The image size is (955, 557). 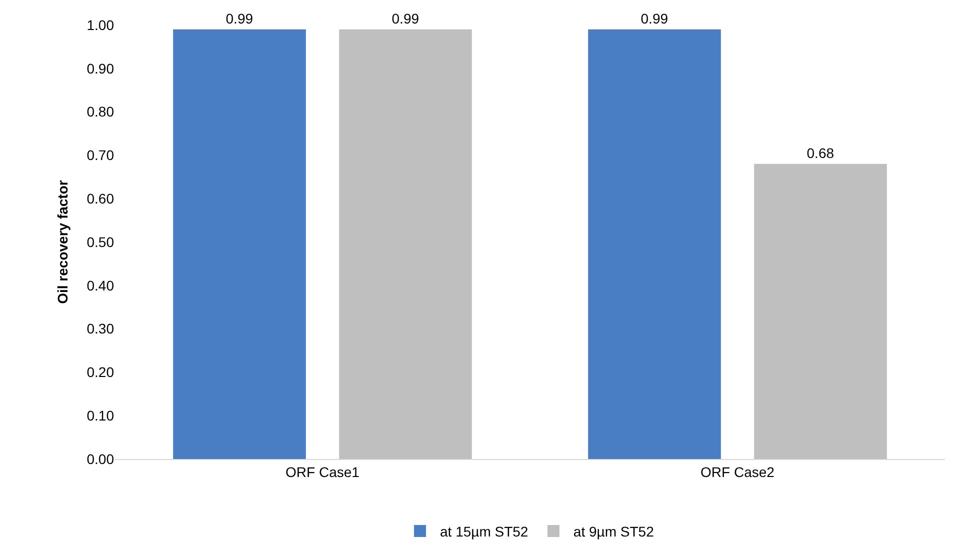 What do you see at coordinates (100, 285) in the screenshot?
I see `y-tick-label: 0.40` at bounding box center [100, 285].